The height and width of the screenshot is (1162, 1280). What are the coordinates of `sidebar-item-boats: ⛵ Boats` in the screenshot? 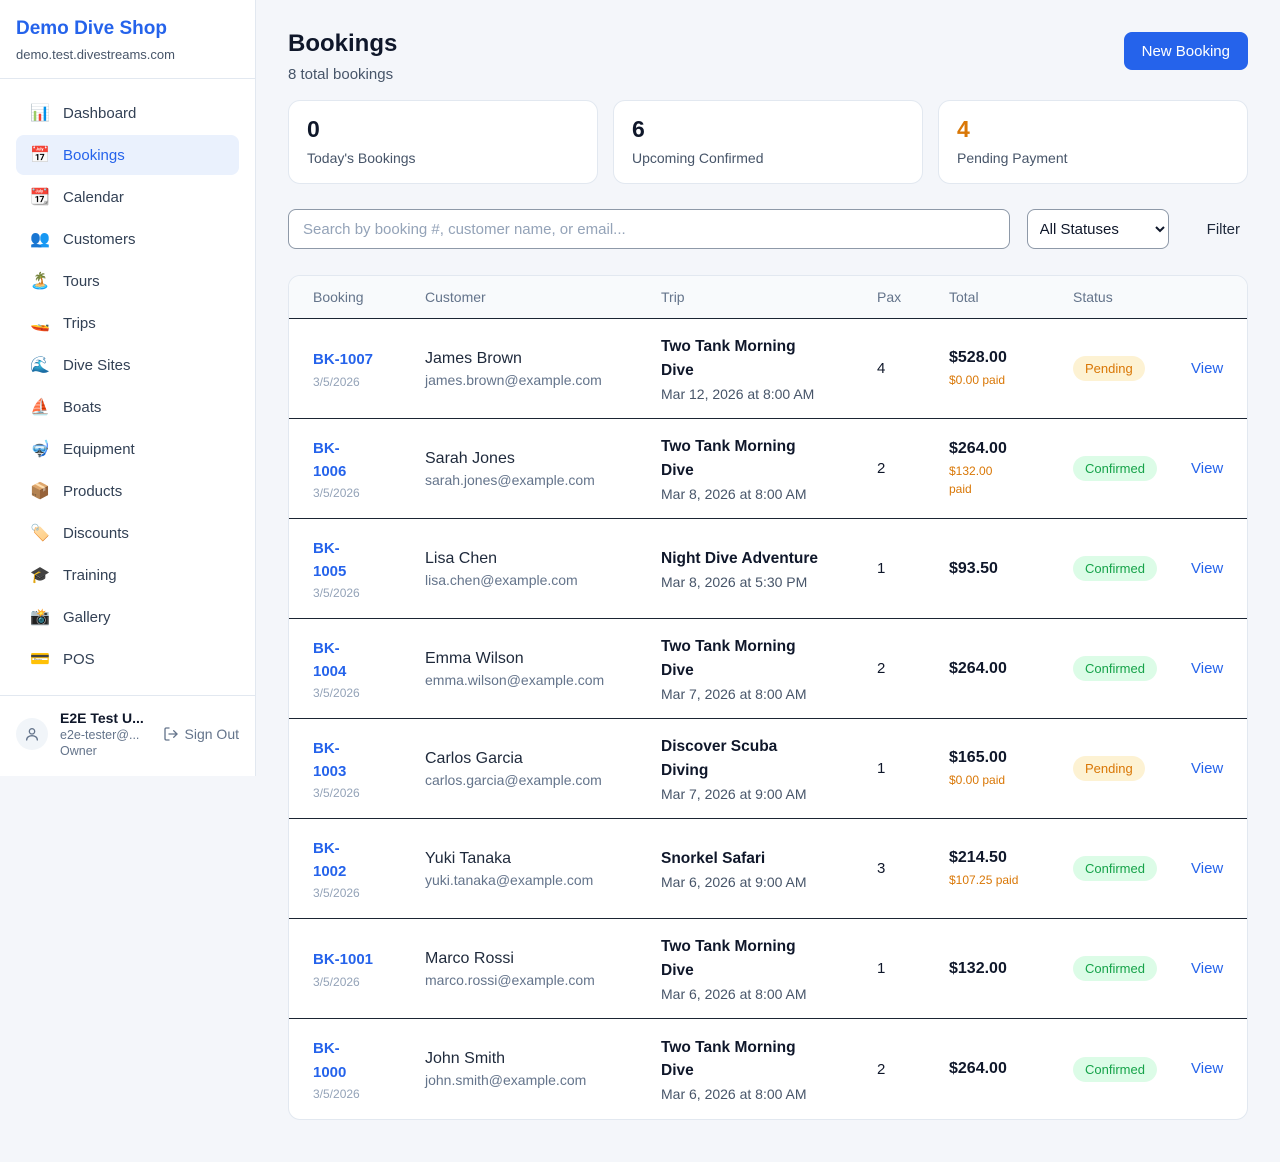 It's located at (127, 407).